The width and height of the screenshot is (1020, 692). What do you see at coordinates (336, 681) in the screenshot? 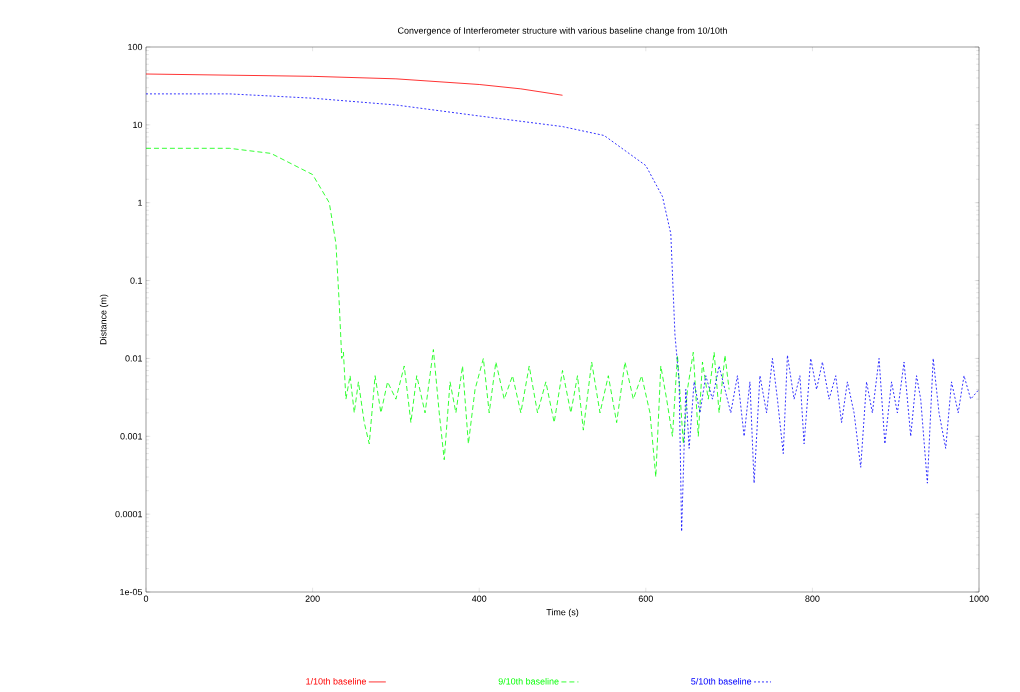
I see `legend-label: 1/10th baseline` at bounding box center [336, 681].